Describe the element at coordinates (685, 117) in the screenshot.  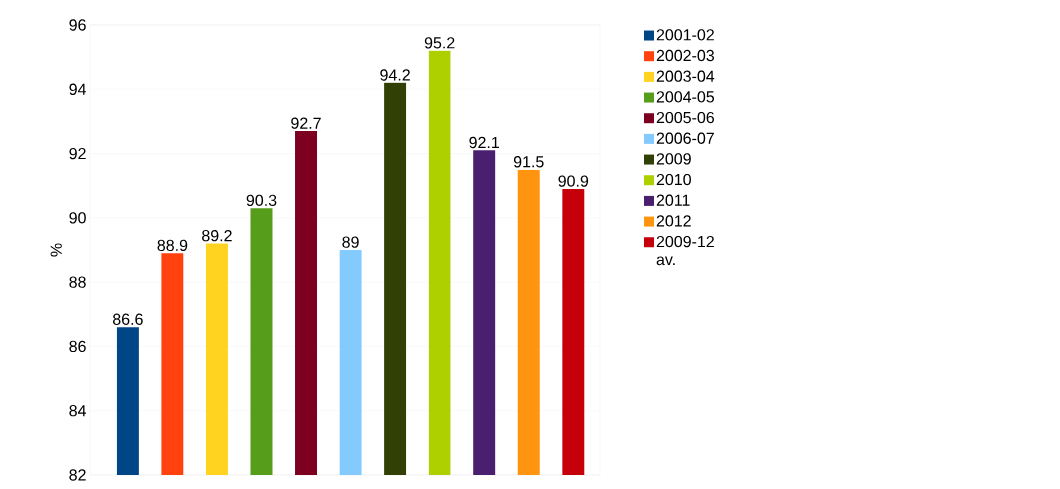
I see `legend-label: 2005-06` at that location.